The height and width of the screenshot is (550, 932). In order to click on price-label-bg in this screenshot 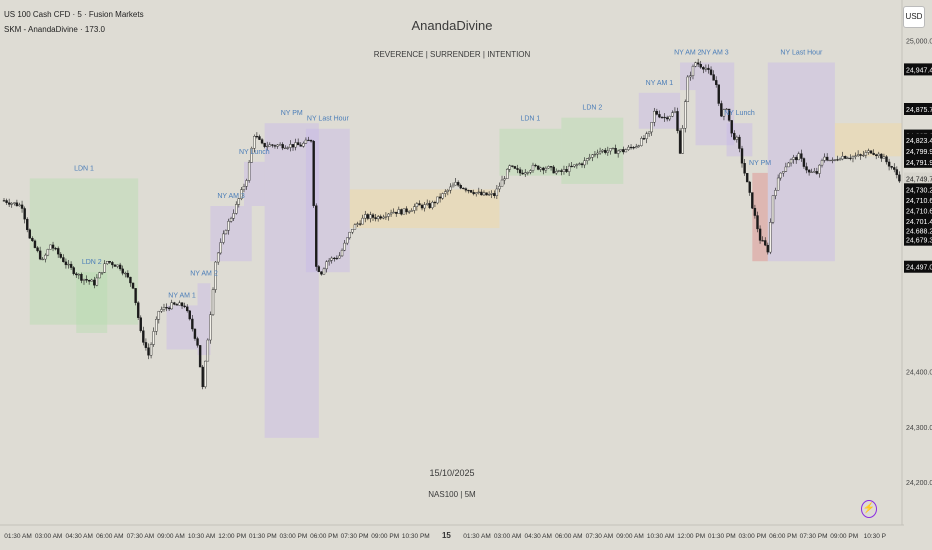, I will do `click(918, 109)`.